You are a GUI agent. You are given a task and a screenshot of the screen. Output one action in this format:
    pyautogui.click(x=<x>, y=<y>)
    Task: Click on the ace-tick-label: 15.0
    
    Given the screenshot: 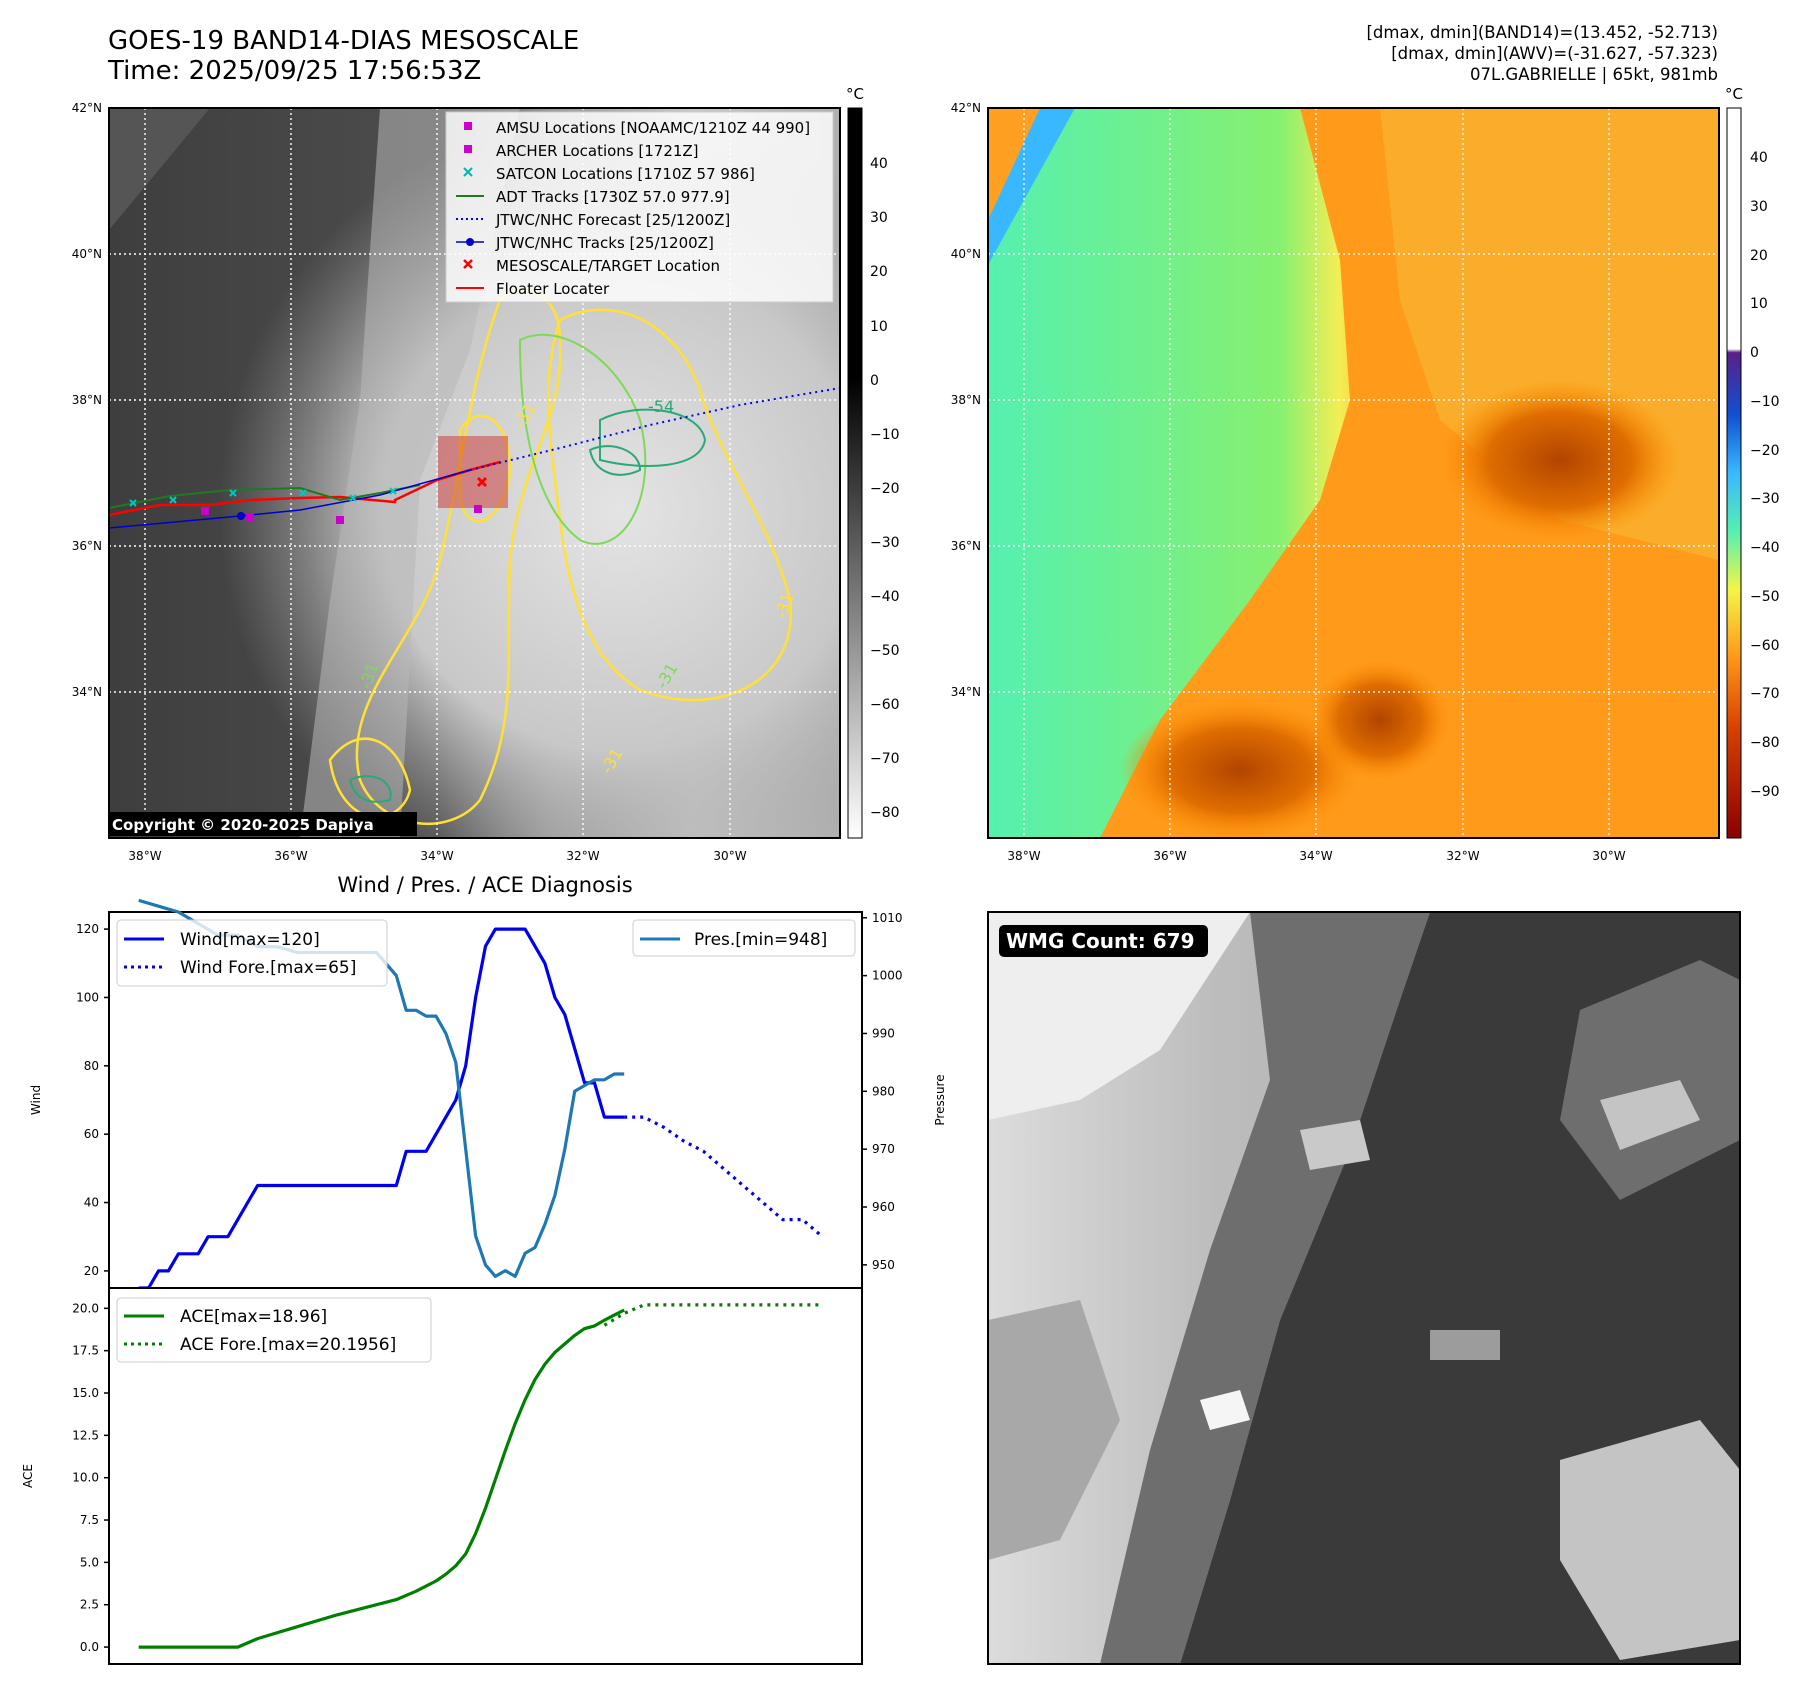 What is the action you would take?
    pyautogui.click(x=85, y=1393)
    